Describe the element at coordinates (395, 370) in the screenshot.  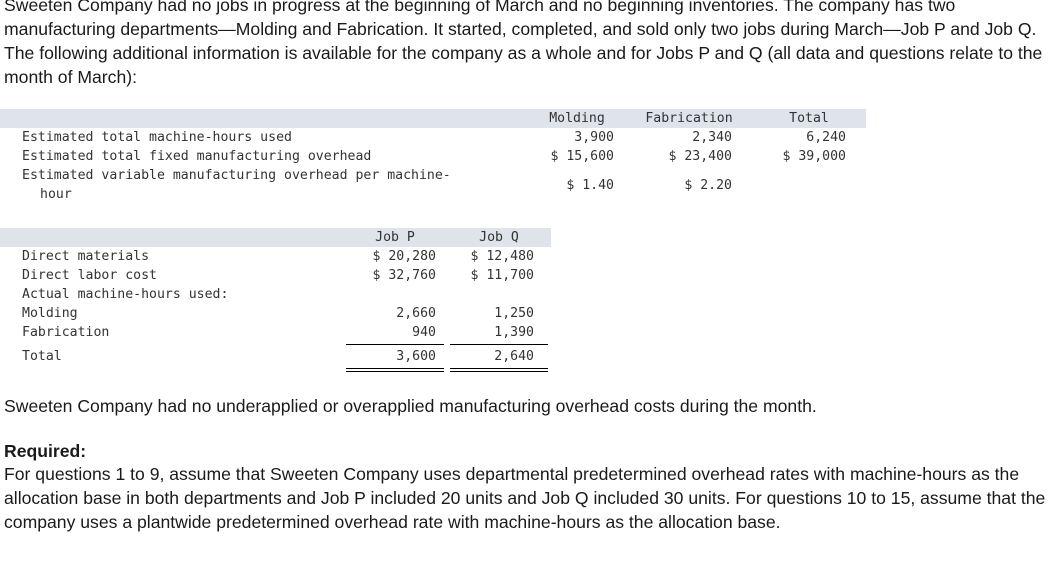
I see `total-double-rule-job-p` at that location.